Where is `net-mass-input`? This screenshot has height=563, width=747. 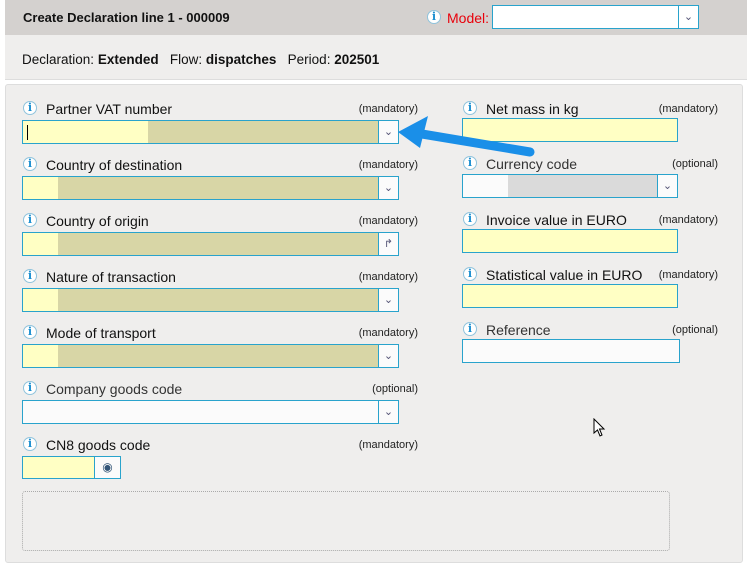 net-mass-input is located at coordinates (570, 130).